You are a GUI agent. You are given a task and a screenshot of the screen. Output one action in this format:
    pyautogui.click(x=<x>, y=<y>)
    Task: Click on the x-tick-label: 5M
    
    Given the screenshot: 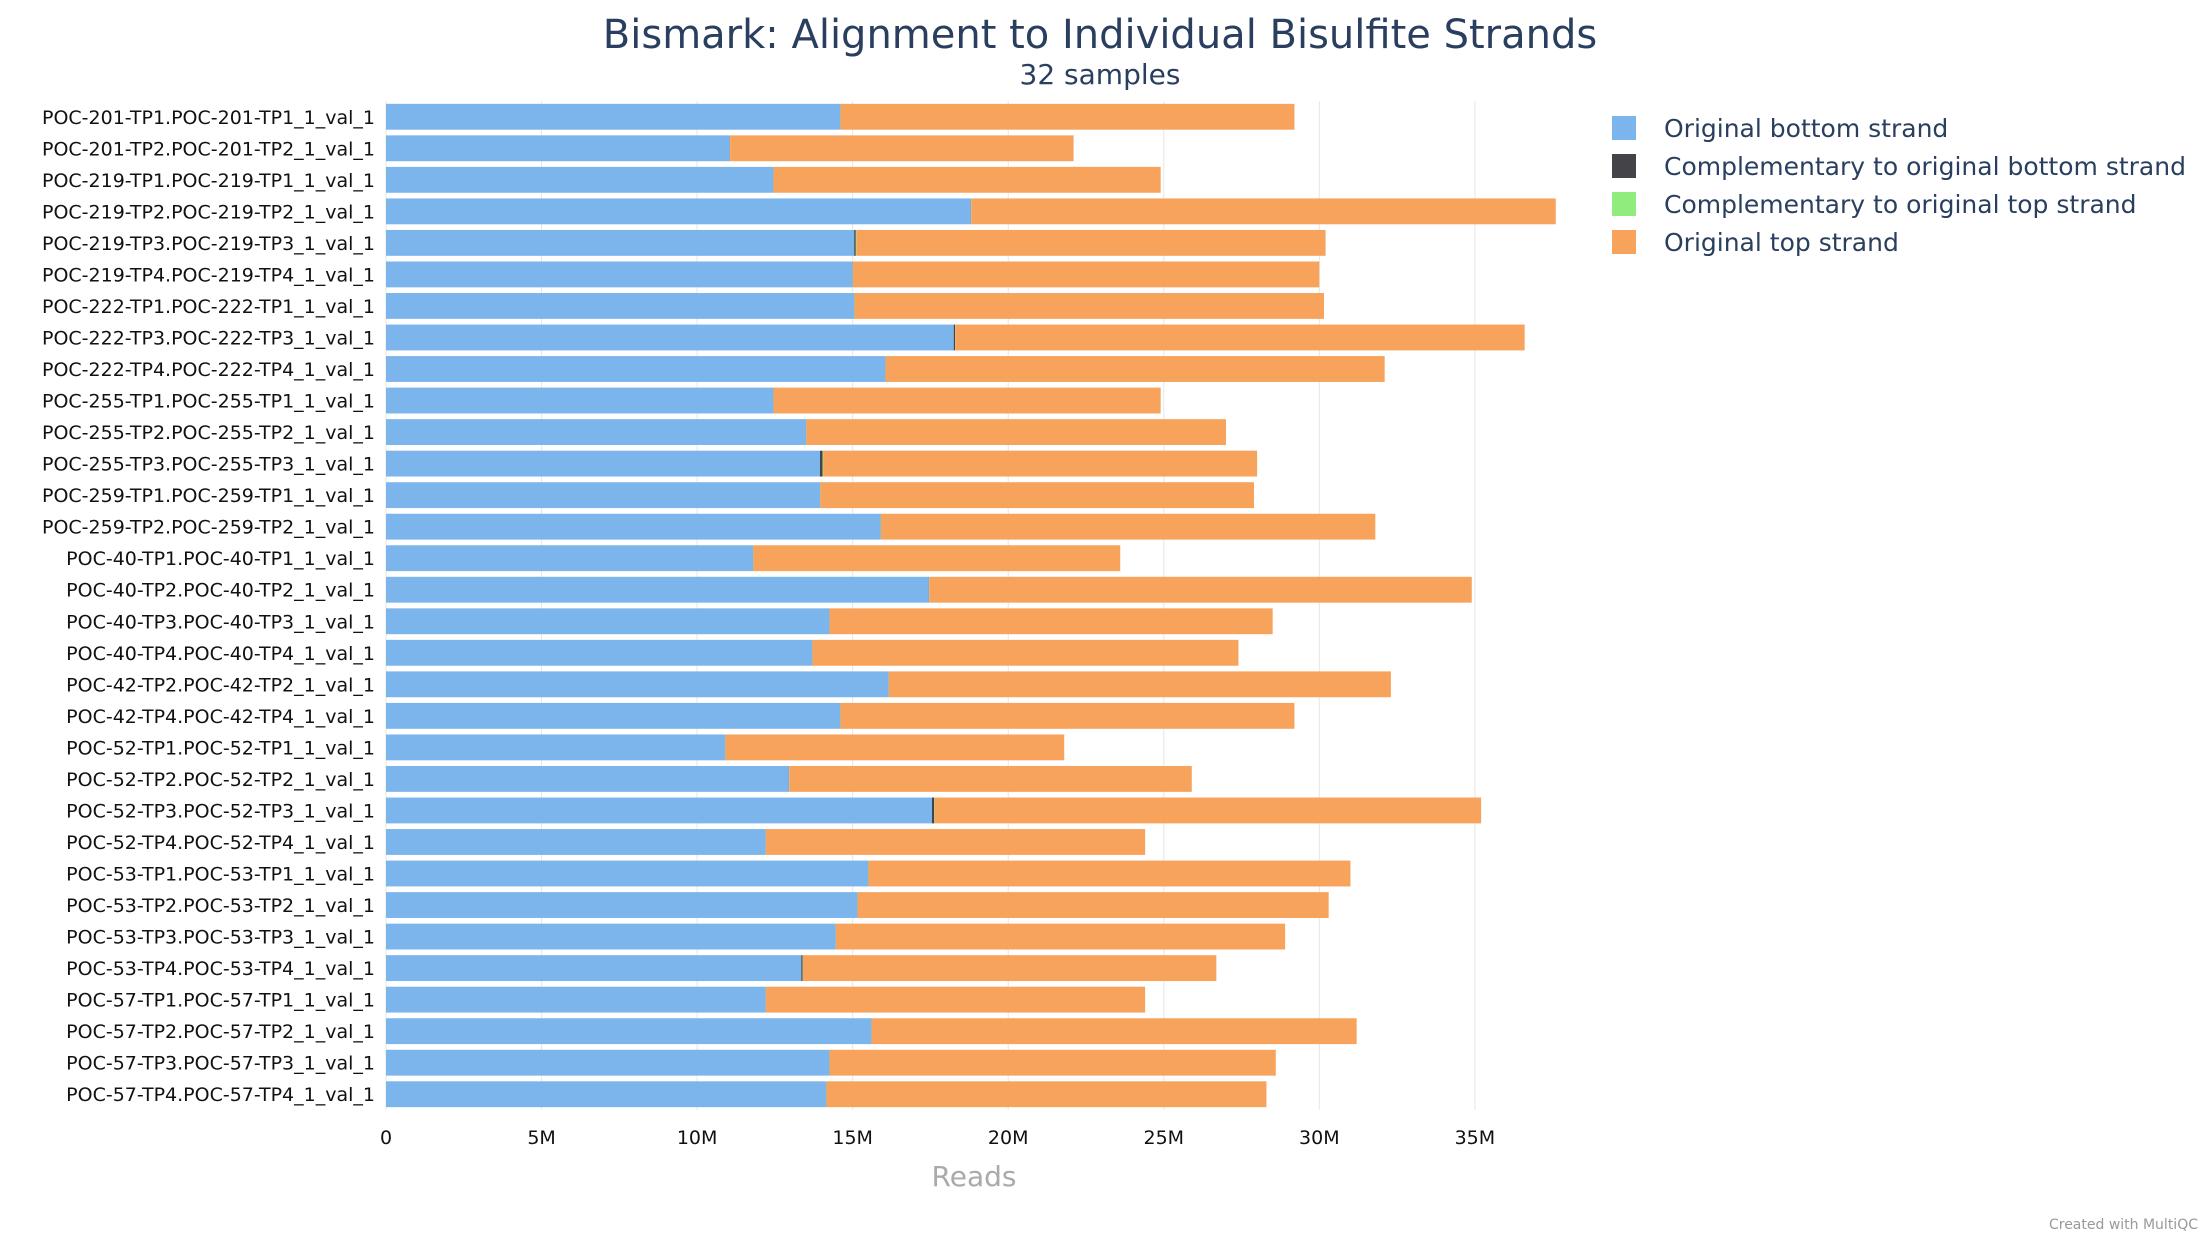 What is the action you would take?
    pyautogui.click(x=541, y=1138)
    